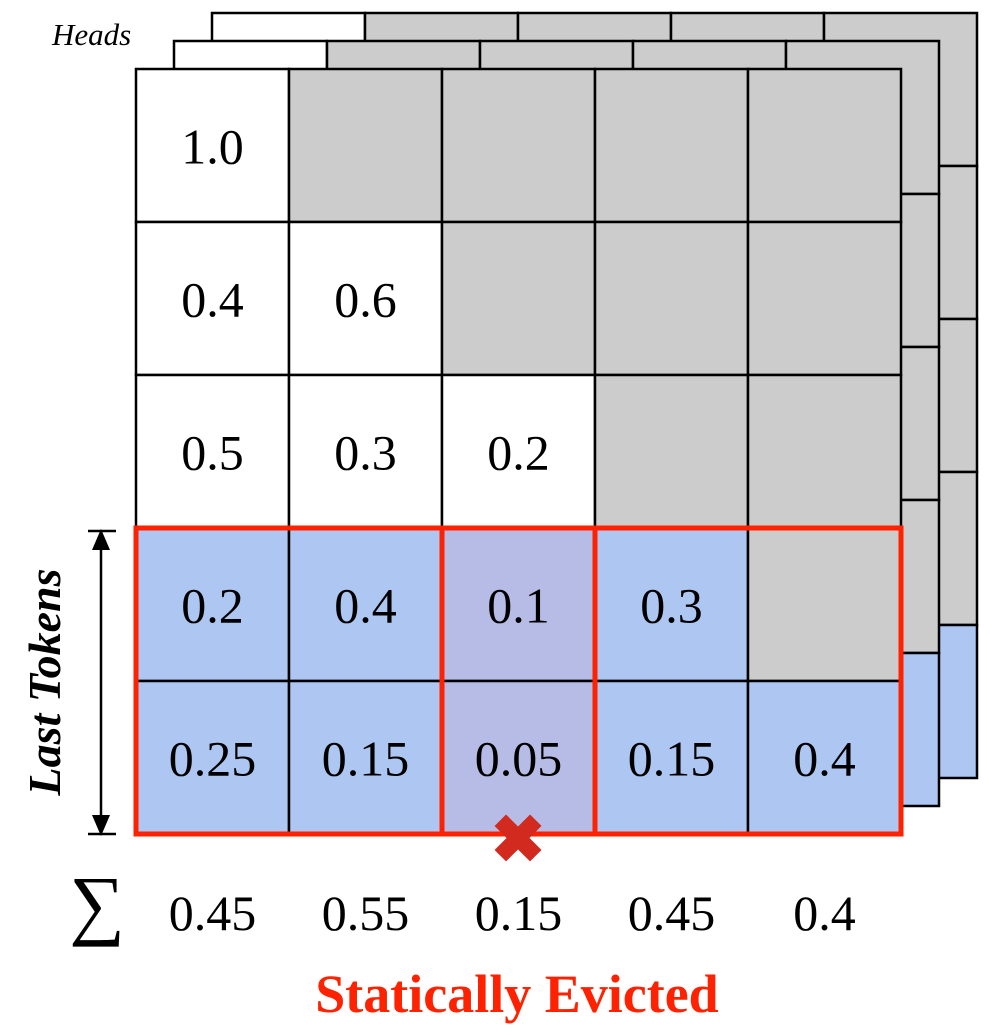 This screenshot has width=997, height=1035. What do you see at coordinates (102, 682) in the screenshot?
I see `last-tokens-bracket` at bounding box center [102, 682].